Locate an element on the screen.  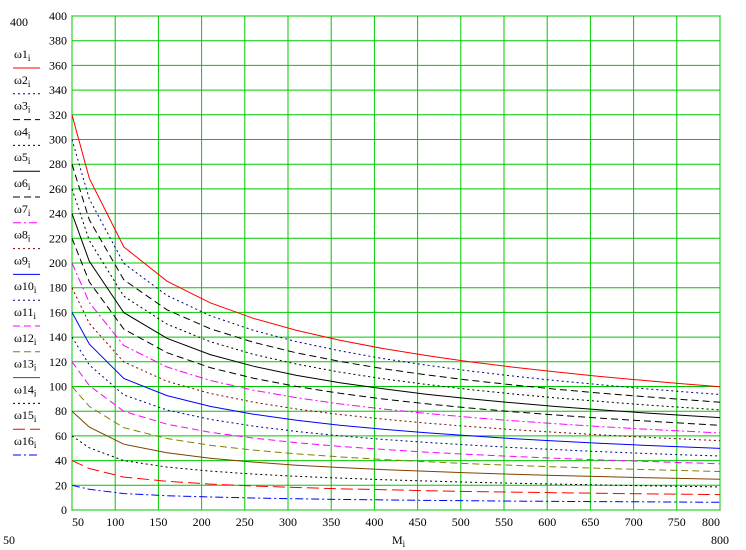
y-tick-label: 140 is located at coordinates (58, 337).